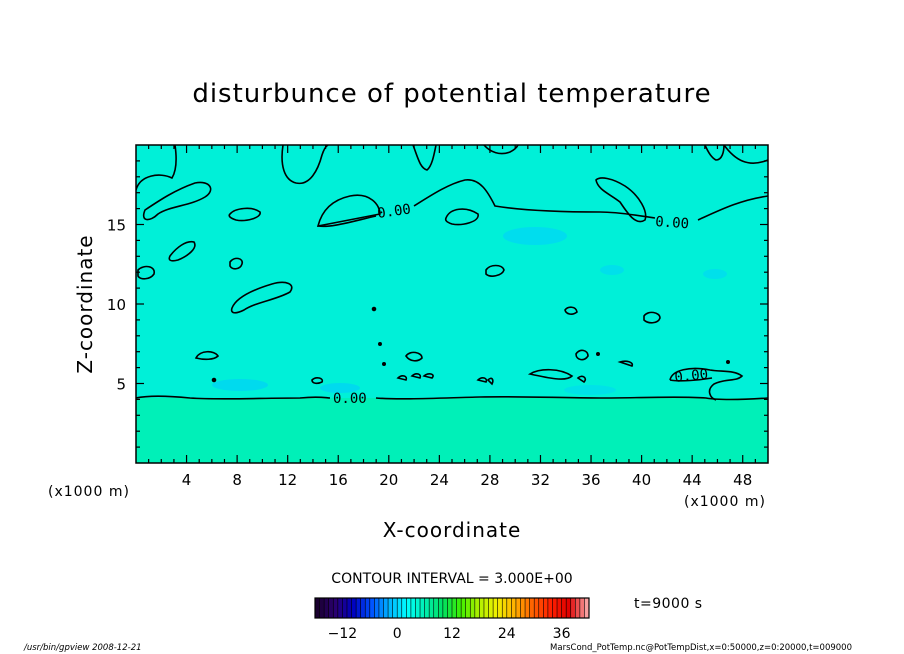 The image size is (904, 654). I want to click on colorbar-tick-label: 36, so click(562, 634).